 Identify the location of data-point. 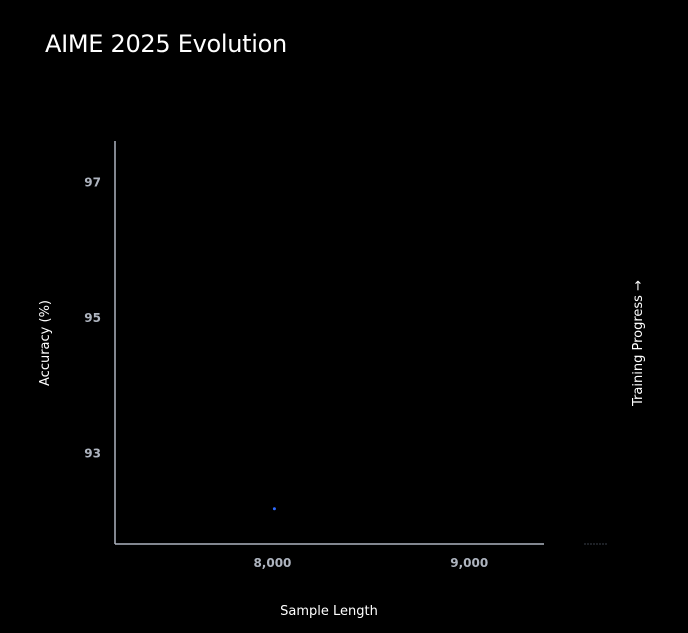
(274, 509).